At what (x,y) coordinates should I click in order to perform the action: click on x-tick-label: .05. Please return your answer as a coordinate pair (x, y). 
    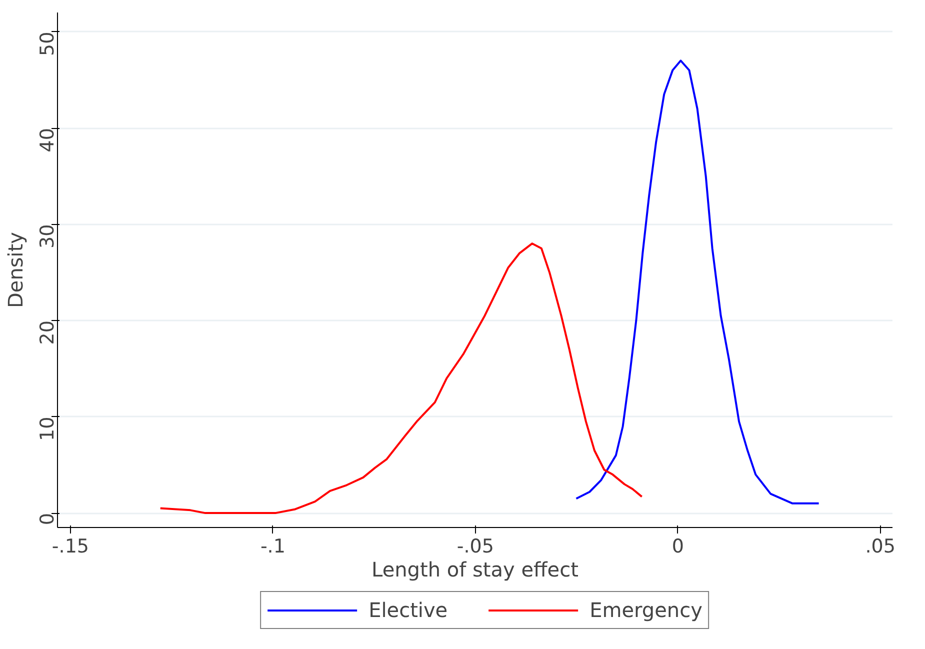
    Looking at the image, I should click on (880, 547).